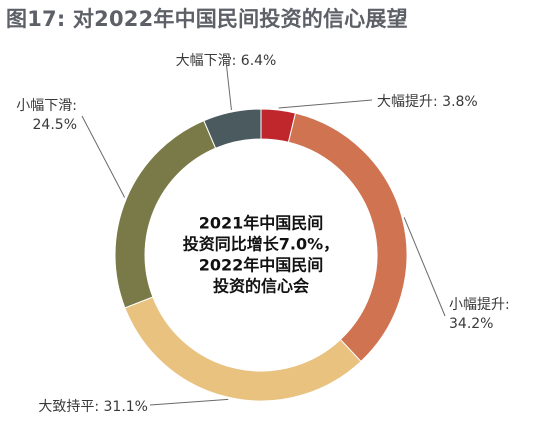 This screenshot has height=421, width=550. What do you see at coordinates (261, 223) in the screenshot?
I see `center-text-line-0: 2021年中国民间` at bounding box center [261, 223].